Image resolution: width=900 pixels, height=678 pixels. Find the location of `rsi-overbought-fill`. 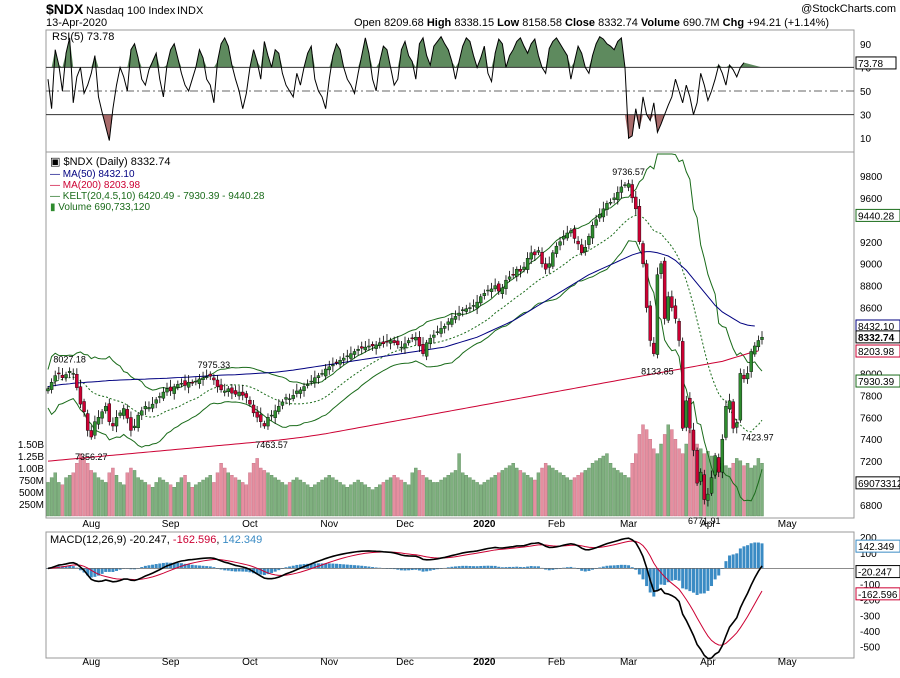

rsi-overbought-fill is located at coordinates (405, 52).